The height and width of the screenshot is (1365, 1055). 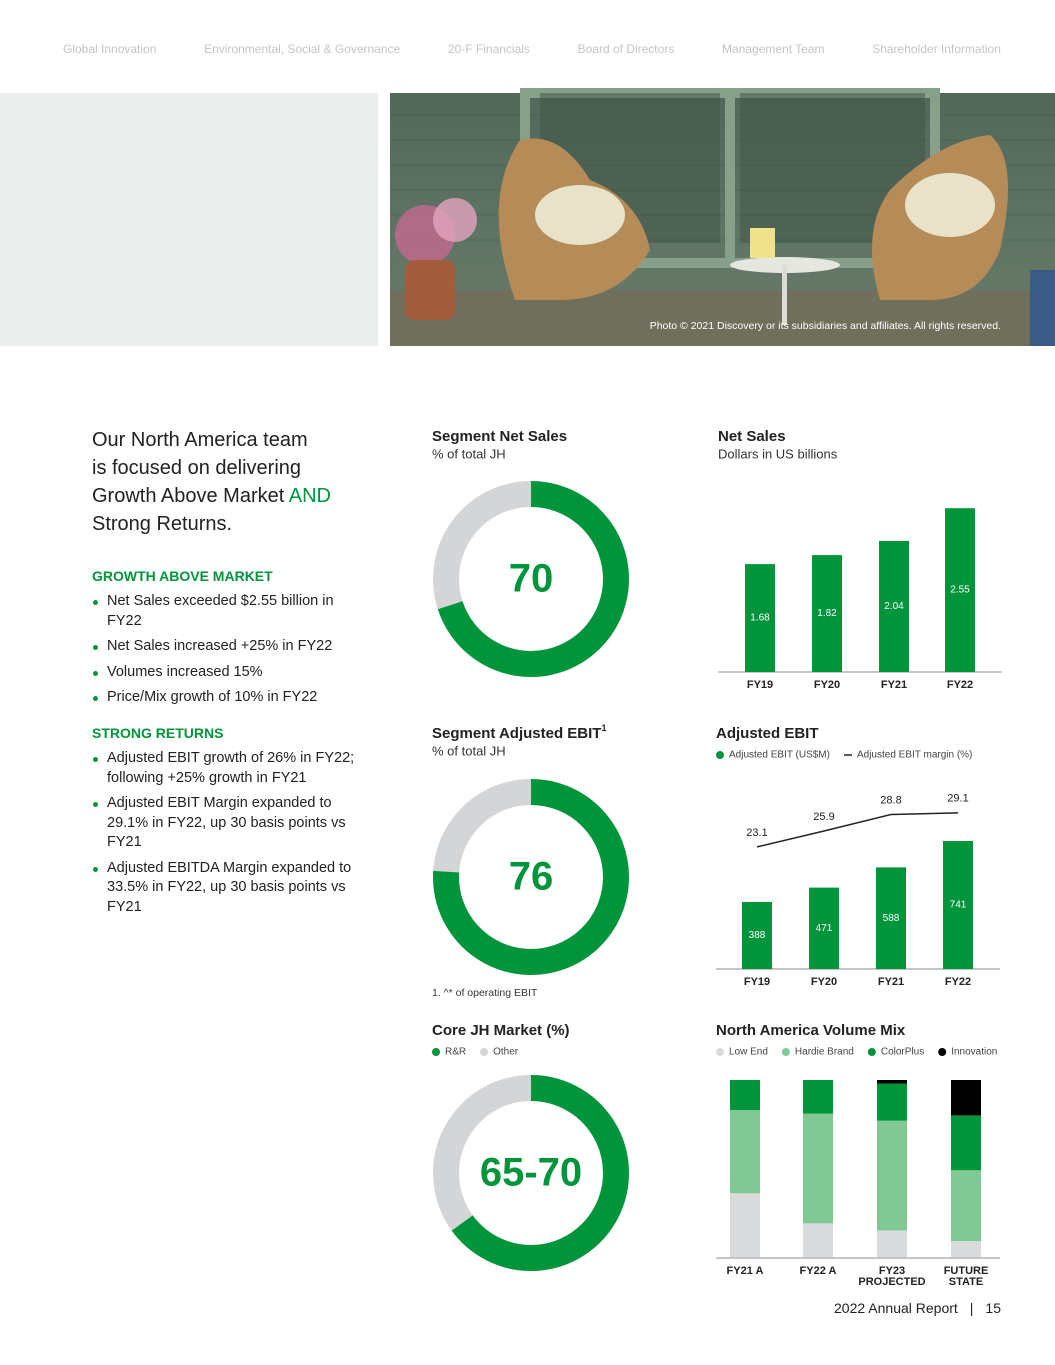 I want to click on nav-link: Management Team, so click(x=773, y=49).